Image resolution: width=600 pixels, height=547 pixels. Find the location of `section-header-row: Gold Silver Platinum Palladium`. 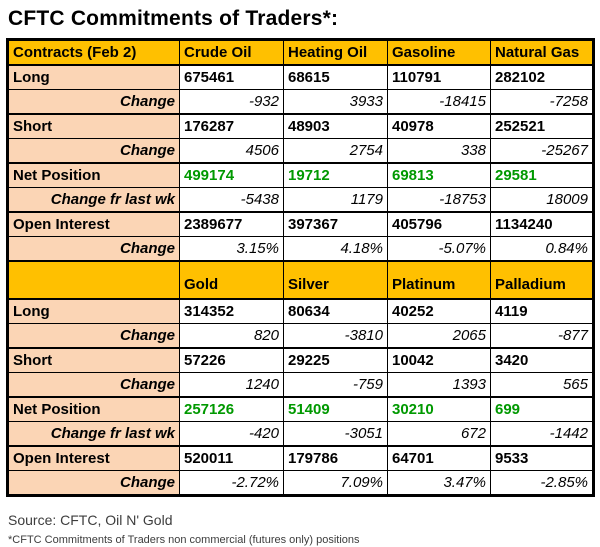

section-header-row: Gold Silver Platinum Palladium is located at coordinates (300, 280).